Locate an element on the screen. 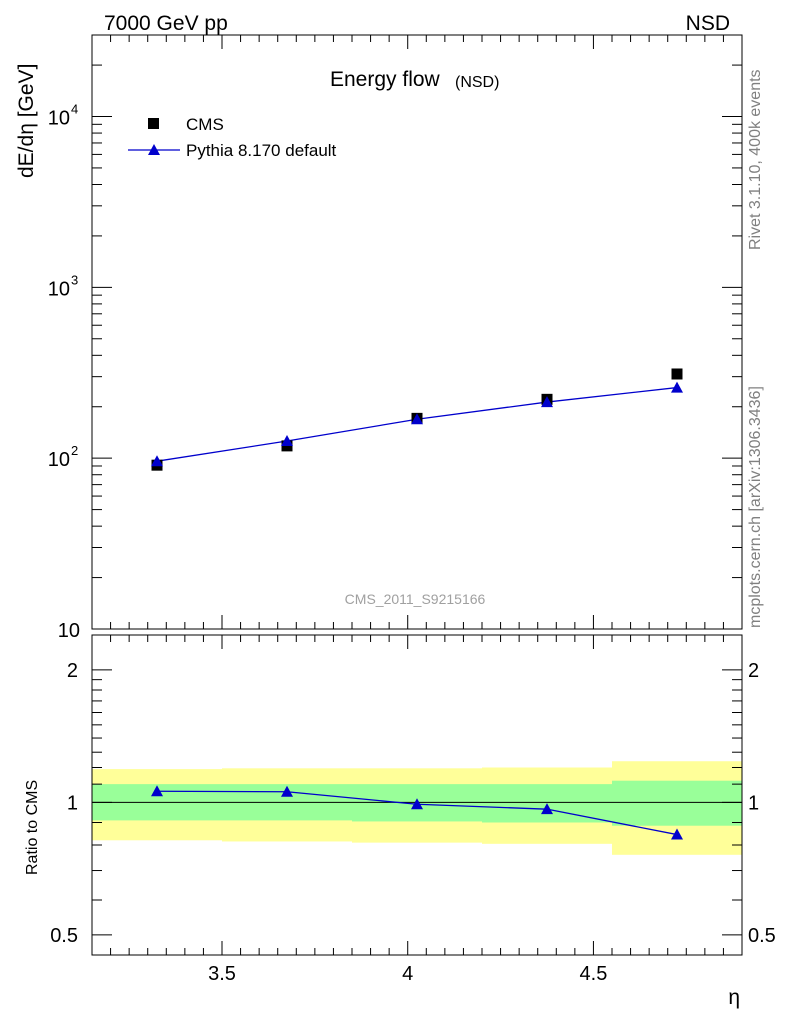  ratio-data-layer is located at coordinates (417, 812).